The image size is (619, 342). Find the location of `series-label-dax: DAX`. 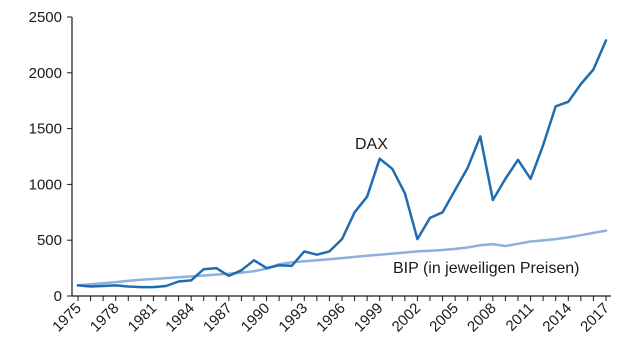

series-label-dax: DAX is located at coordinates (371, 144).